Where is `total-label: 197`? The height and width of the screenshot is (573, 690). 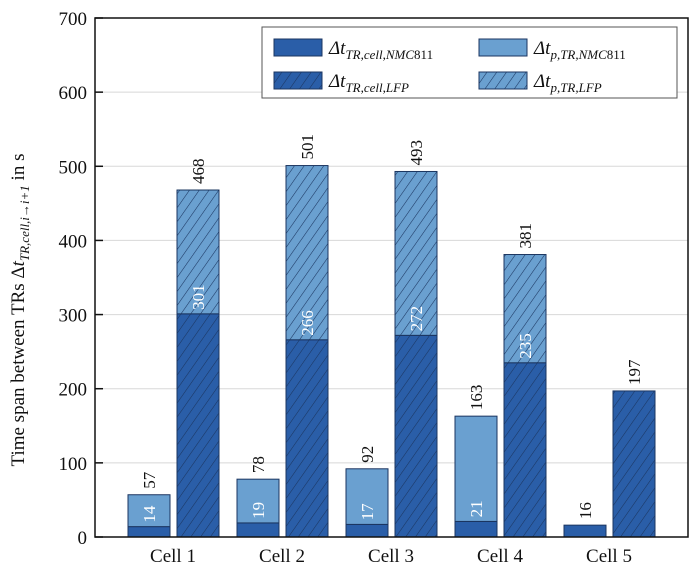
total-label: 197 is located at coordinates (634, 372).